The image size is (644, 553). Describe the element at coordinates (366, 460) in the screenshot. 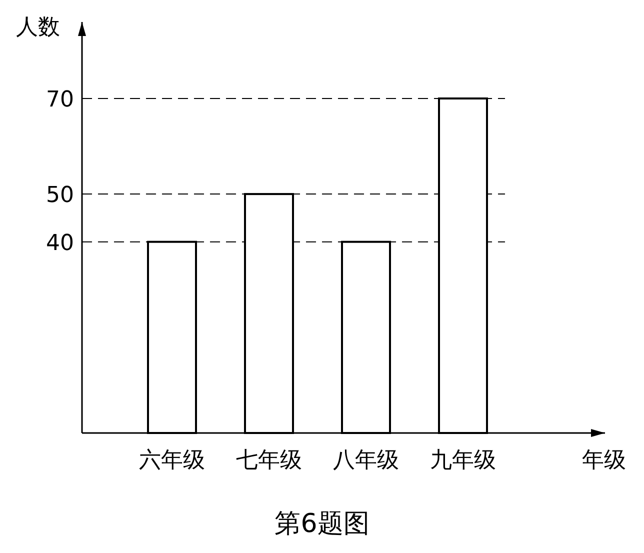

I see `x-tick-label: 八年级` at that location.